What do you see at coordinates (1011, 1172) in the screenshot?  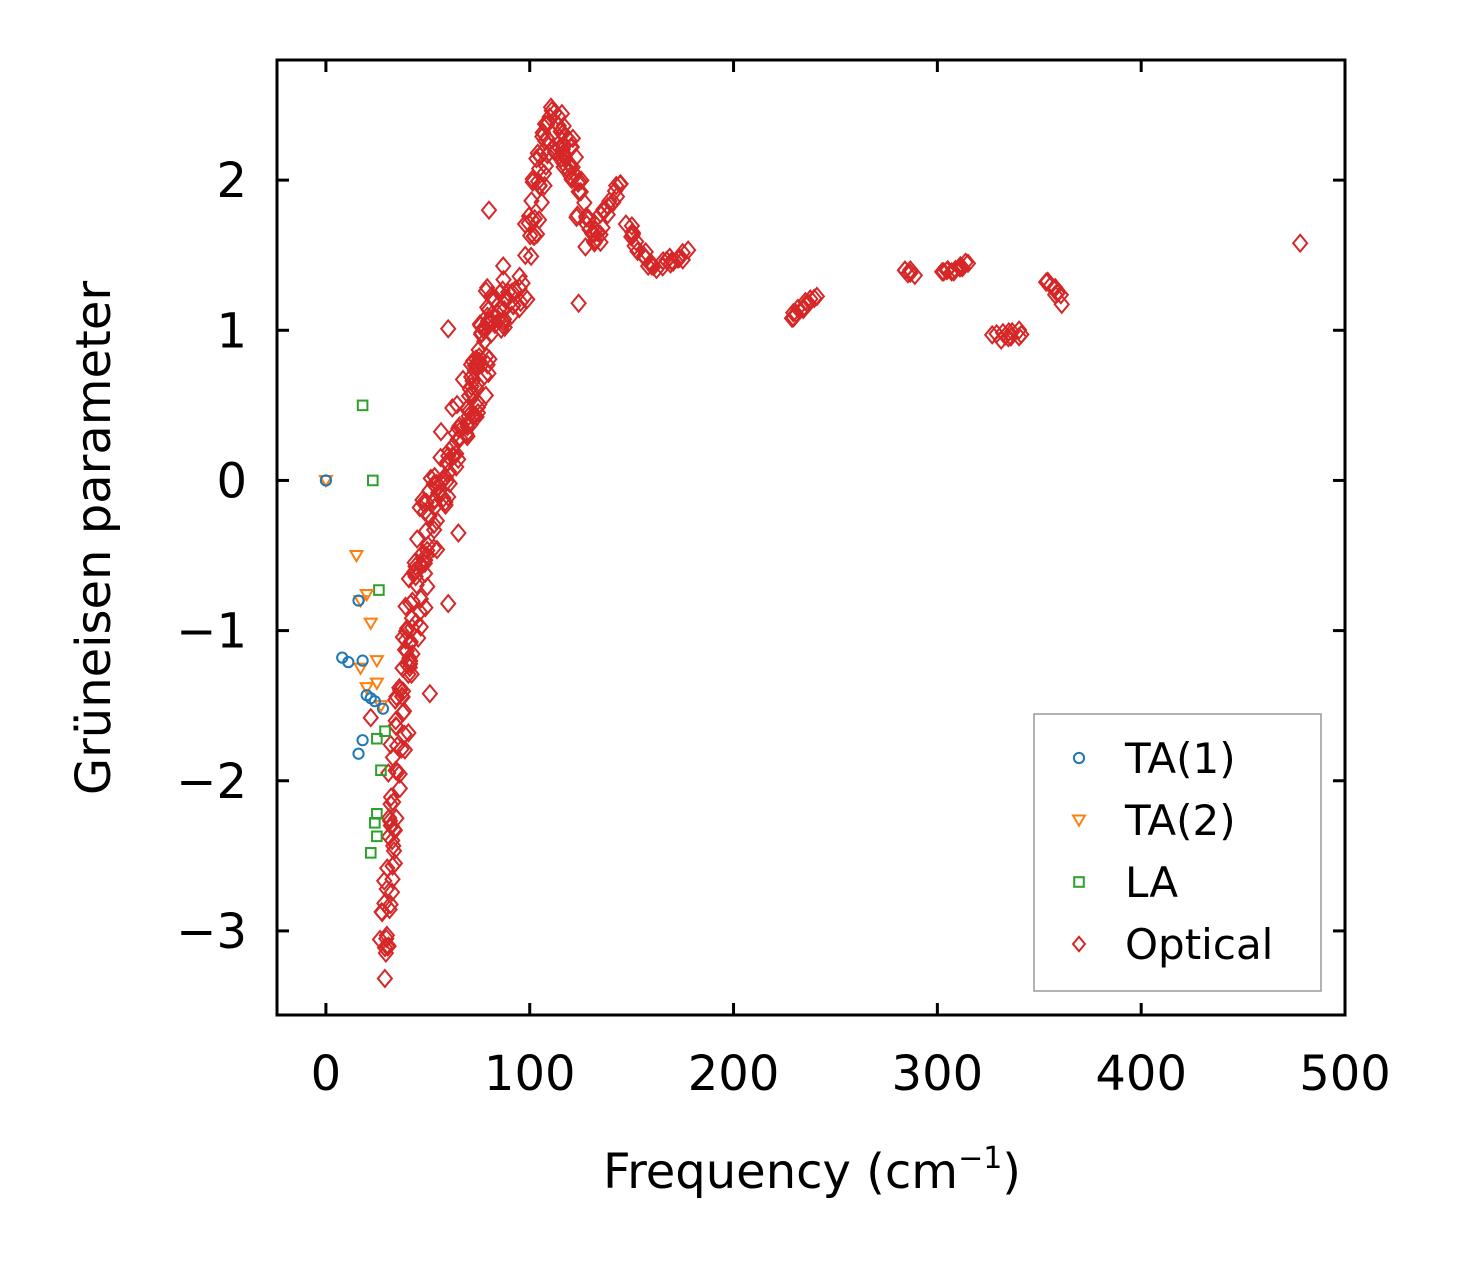 I see `x-axis-title-close: )` at bounding box center [1011, 1172].